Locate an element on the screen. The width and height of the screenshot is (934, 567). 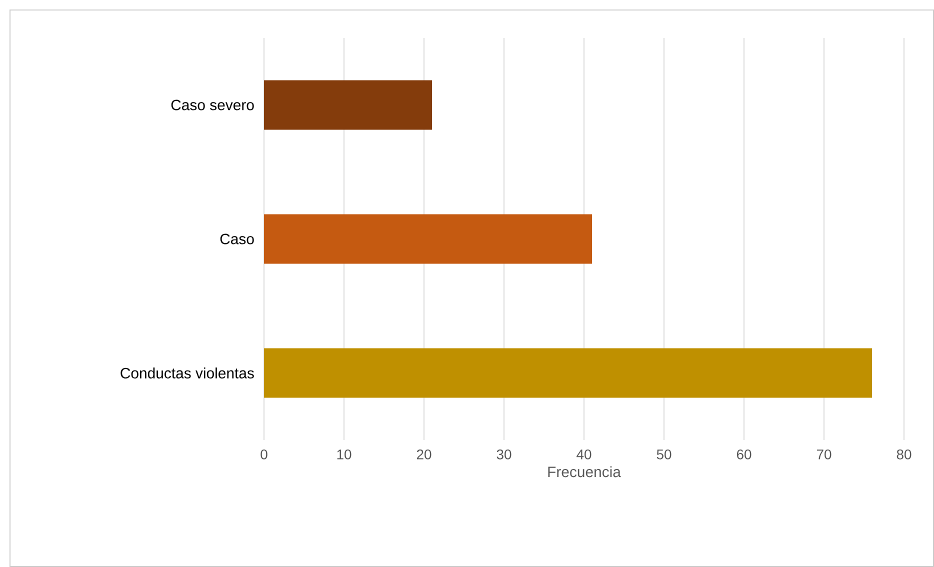
x-tick-label: 0 is located at coordinates (264, 455).